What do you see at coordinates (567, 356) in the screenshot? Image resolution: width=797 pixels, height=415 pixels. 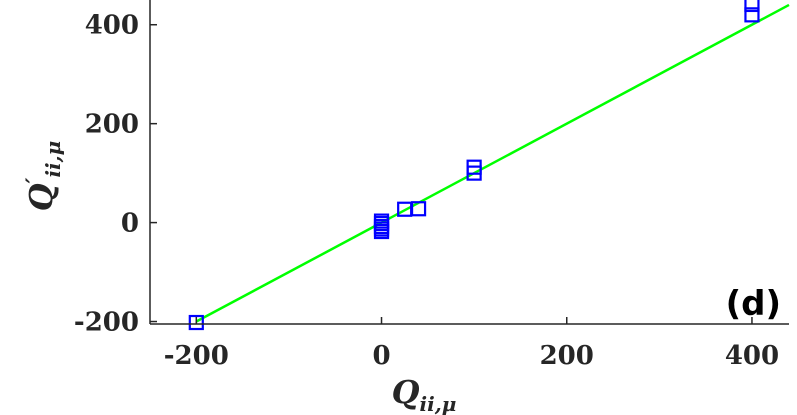 I see `x-tick-label: 200` at bounding box center [567, 356].